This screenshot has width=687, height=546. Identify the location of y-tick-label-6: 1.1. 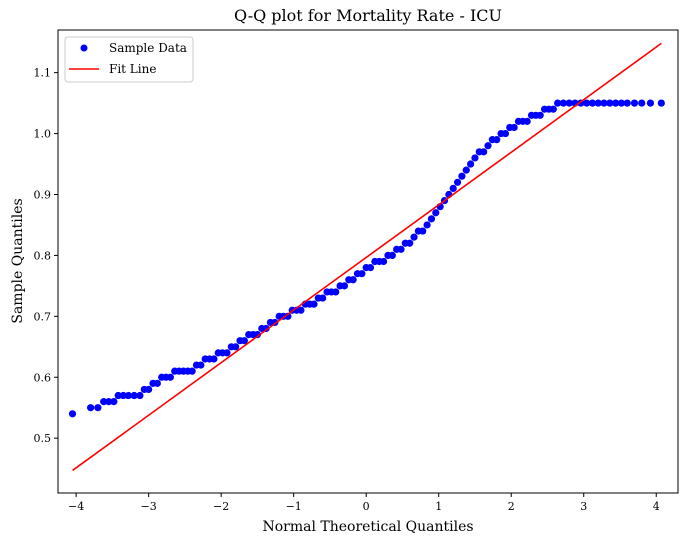
(43, 73).